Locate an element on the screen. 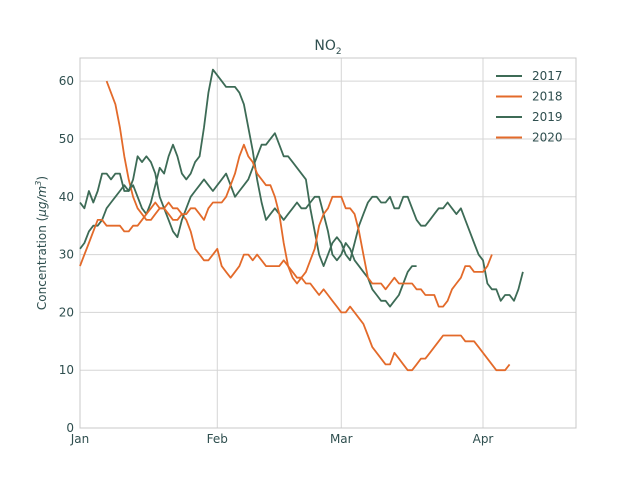  x-axis-ticks: Jan Feb Mar Apr is located at coordinates (282, 439).